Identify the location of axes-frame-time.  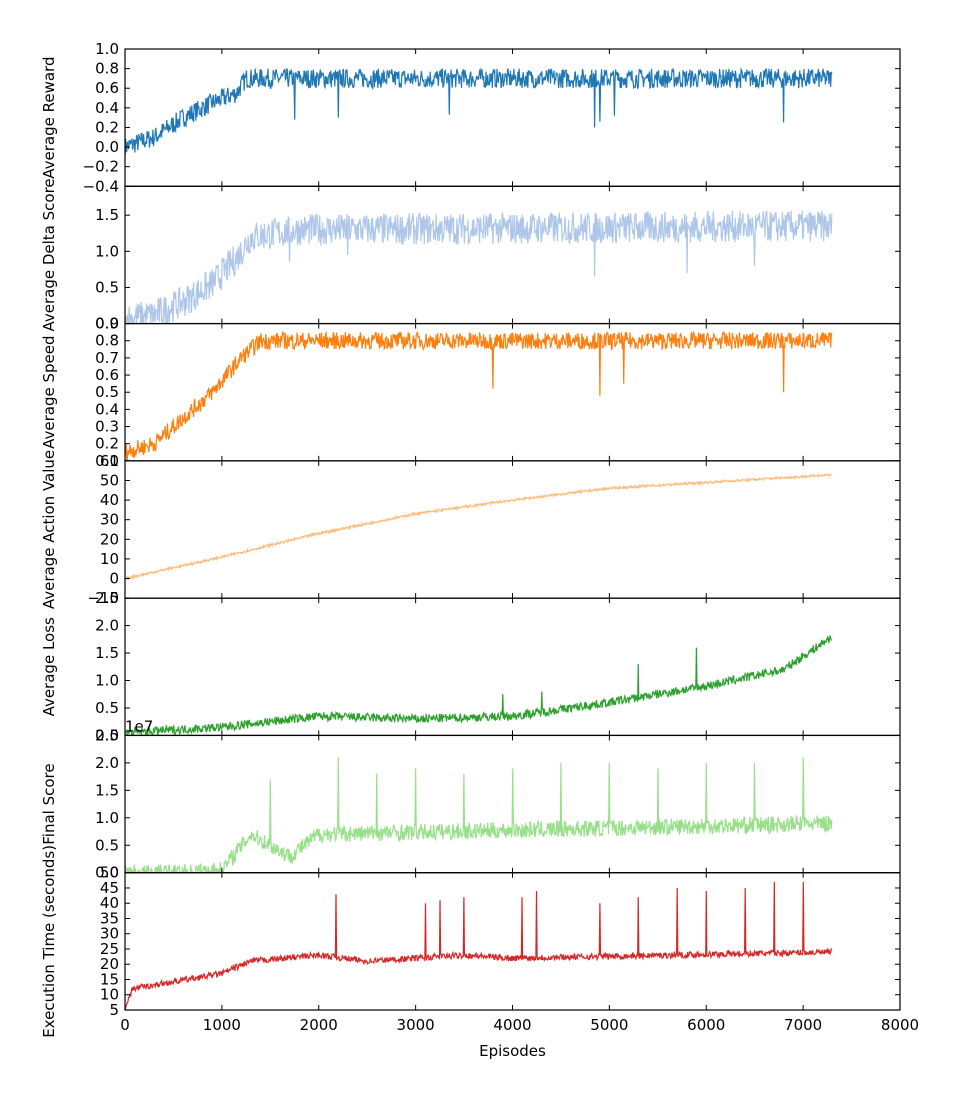
(512, 941).